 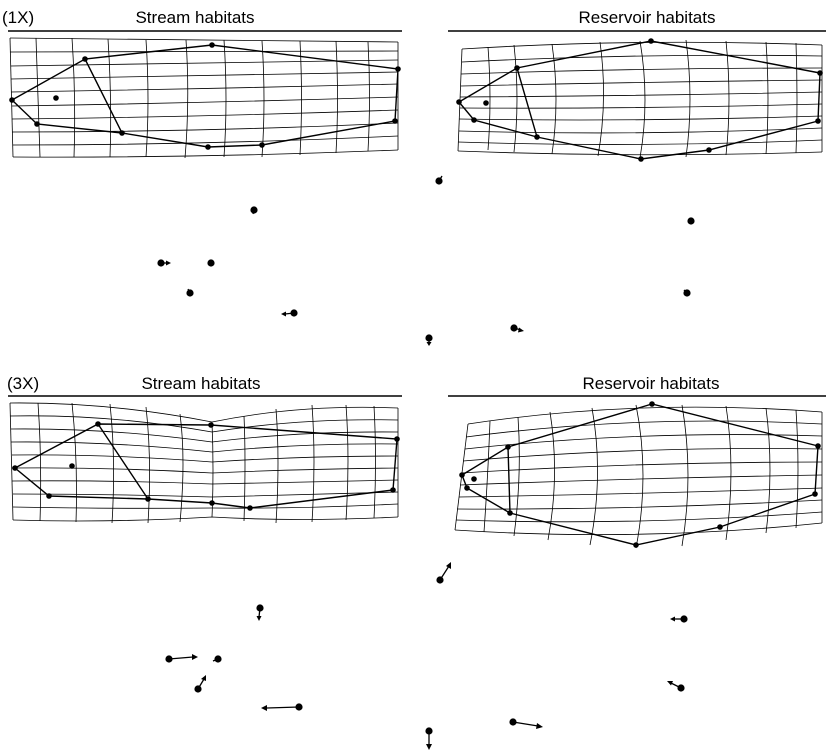 I want to click on row2-reservoir-landmarks, so click(x=640, y=474).